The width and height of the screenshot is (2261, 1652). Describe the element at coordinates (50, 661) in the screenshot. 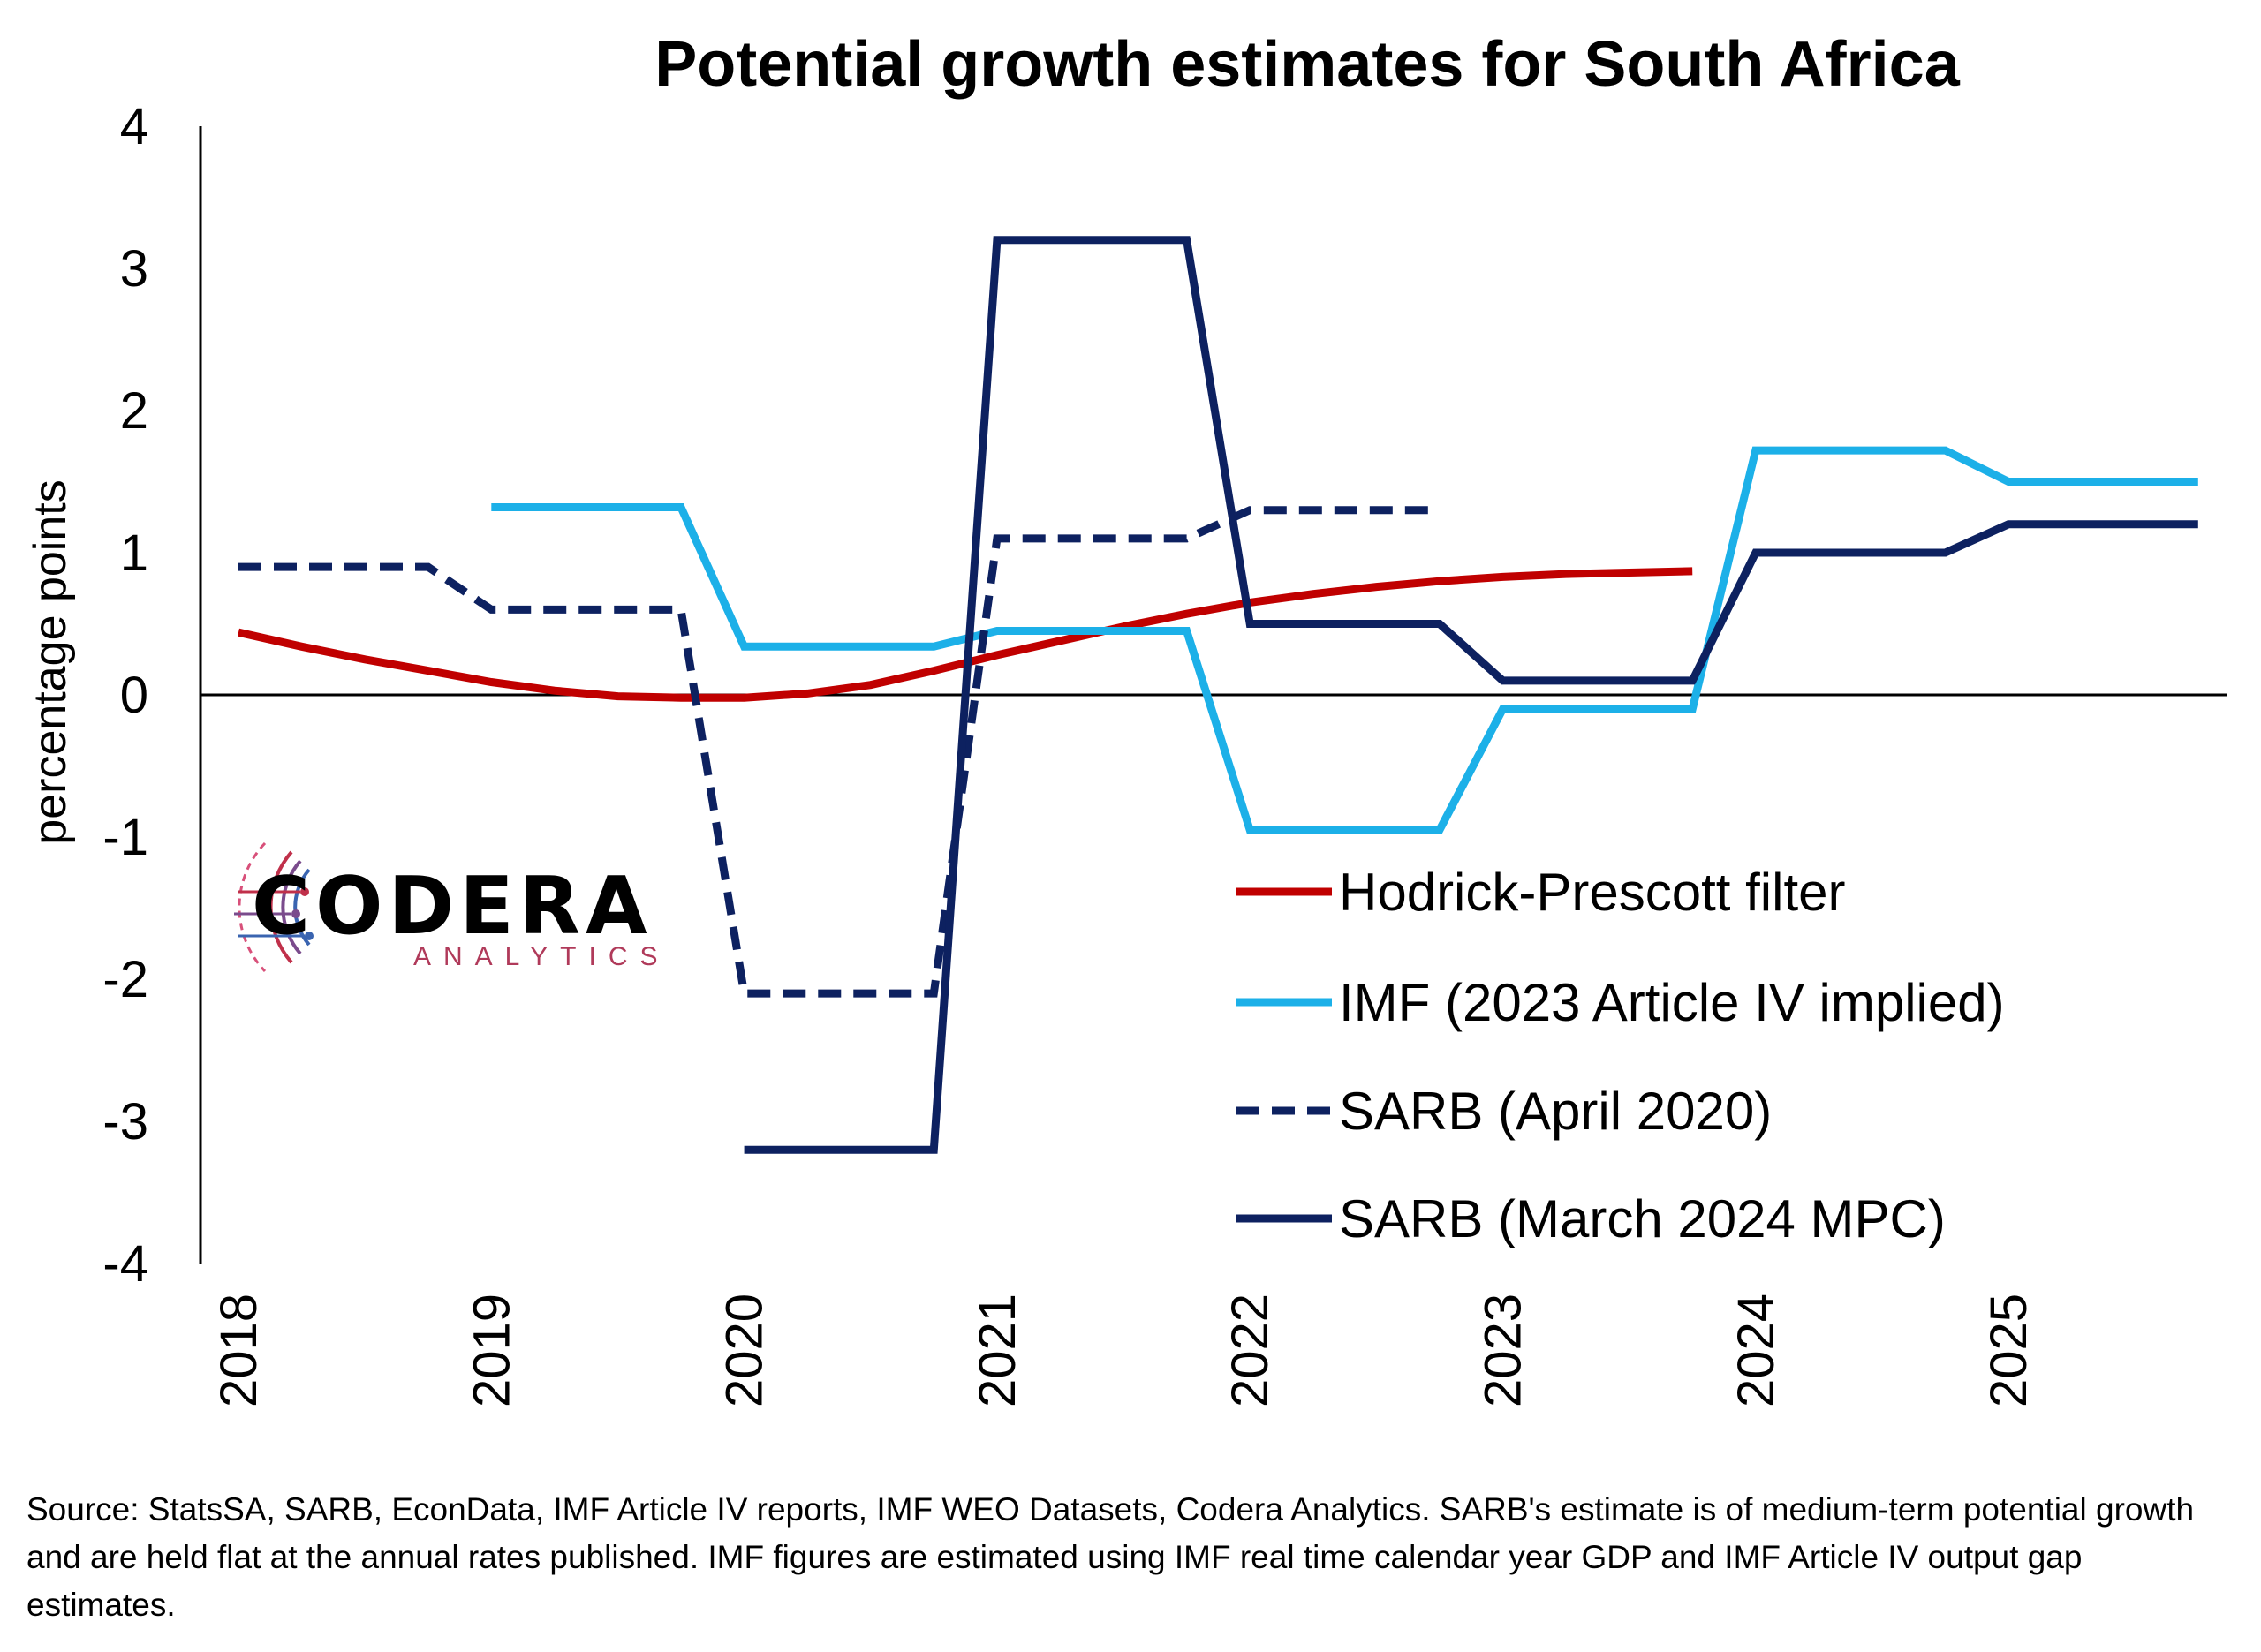

I see `y-axis-label: percentage points` at that location.